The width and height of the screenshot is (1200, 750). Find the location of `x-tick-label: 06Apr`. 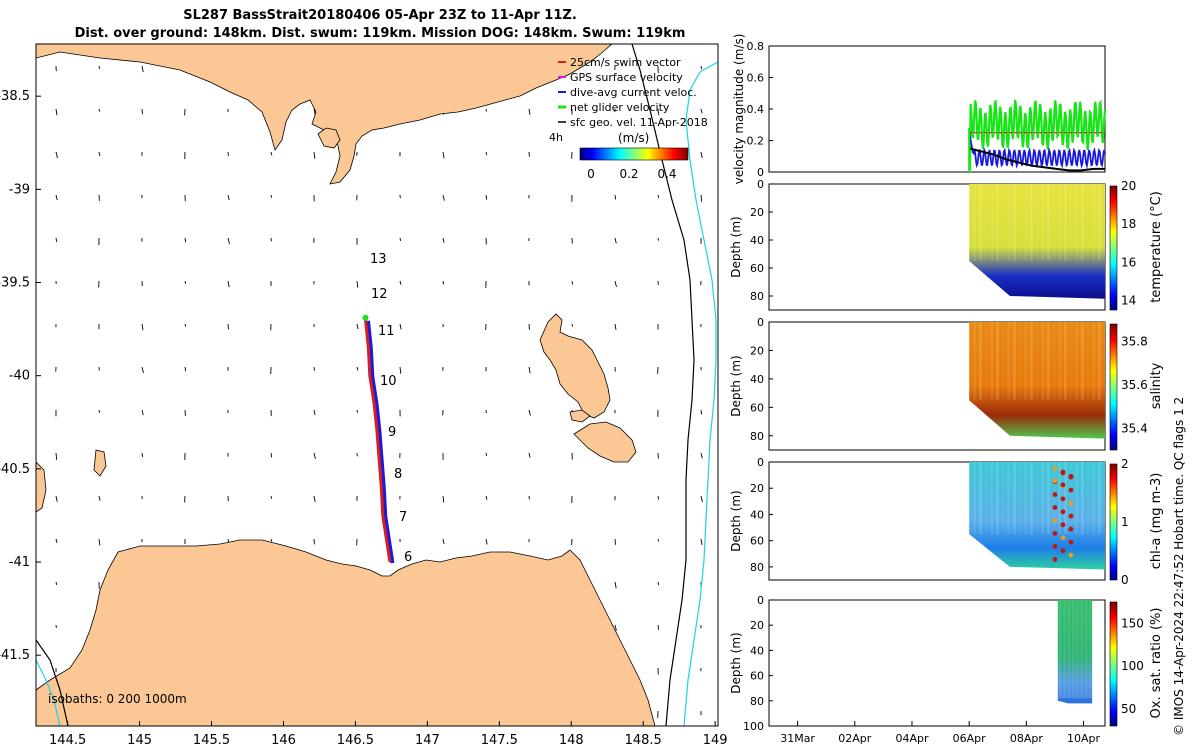

x-tick-label: 06Apr is located at coordinates (970, 738).